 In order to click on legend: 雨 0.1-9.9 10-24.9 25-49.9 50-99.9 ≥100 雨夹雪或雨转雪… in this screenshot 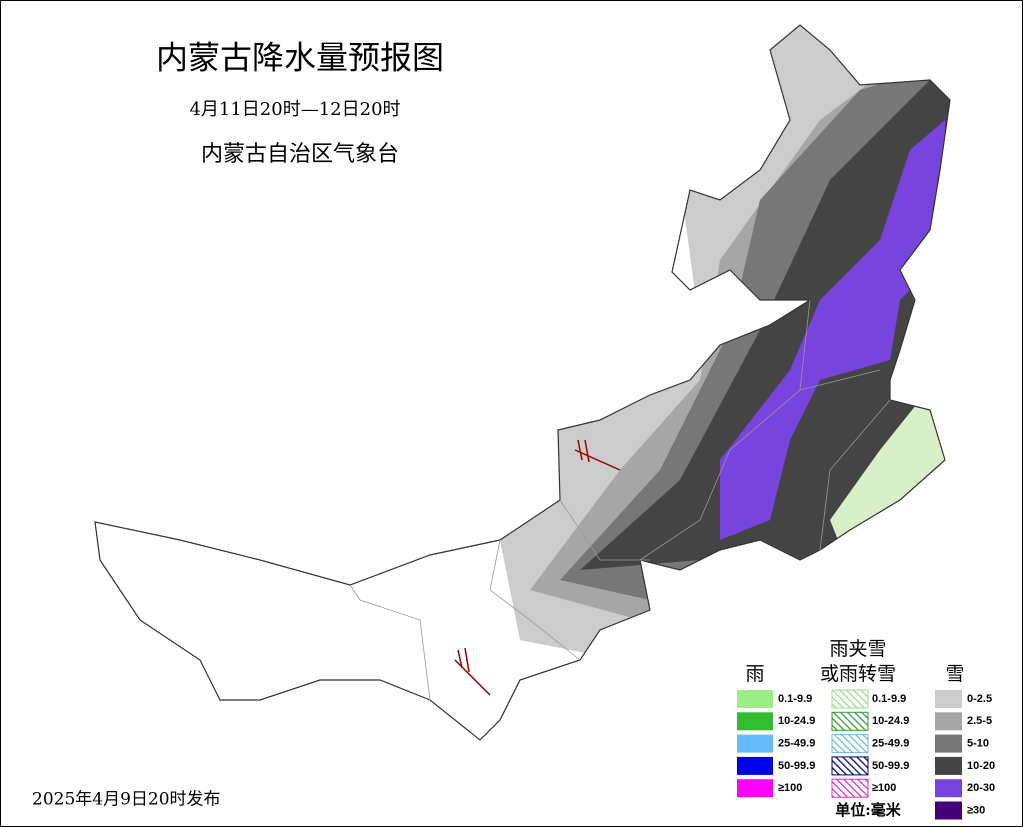, I will do `click(866, 729)`.